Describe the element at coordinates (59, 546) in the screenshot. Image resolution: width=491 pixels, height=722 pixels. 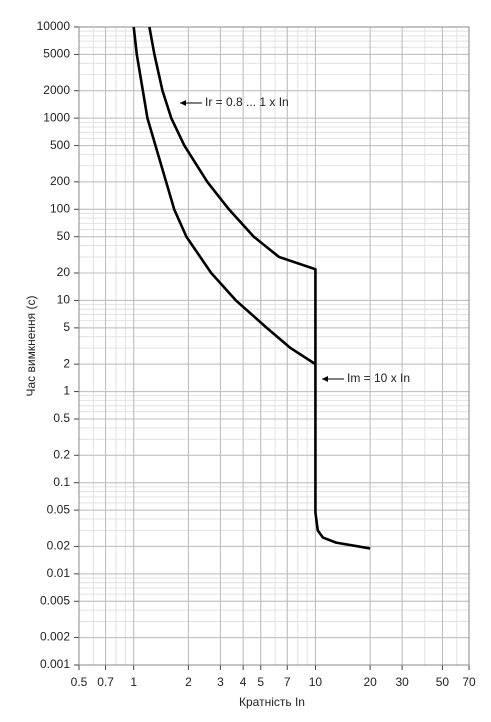
I see `y-tick-label: 0.02` at that location.